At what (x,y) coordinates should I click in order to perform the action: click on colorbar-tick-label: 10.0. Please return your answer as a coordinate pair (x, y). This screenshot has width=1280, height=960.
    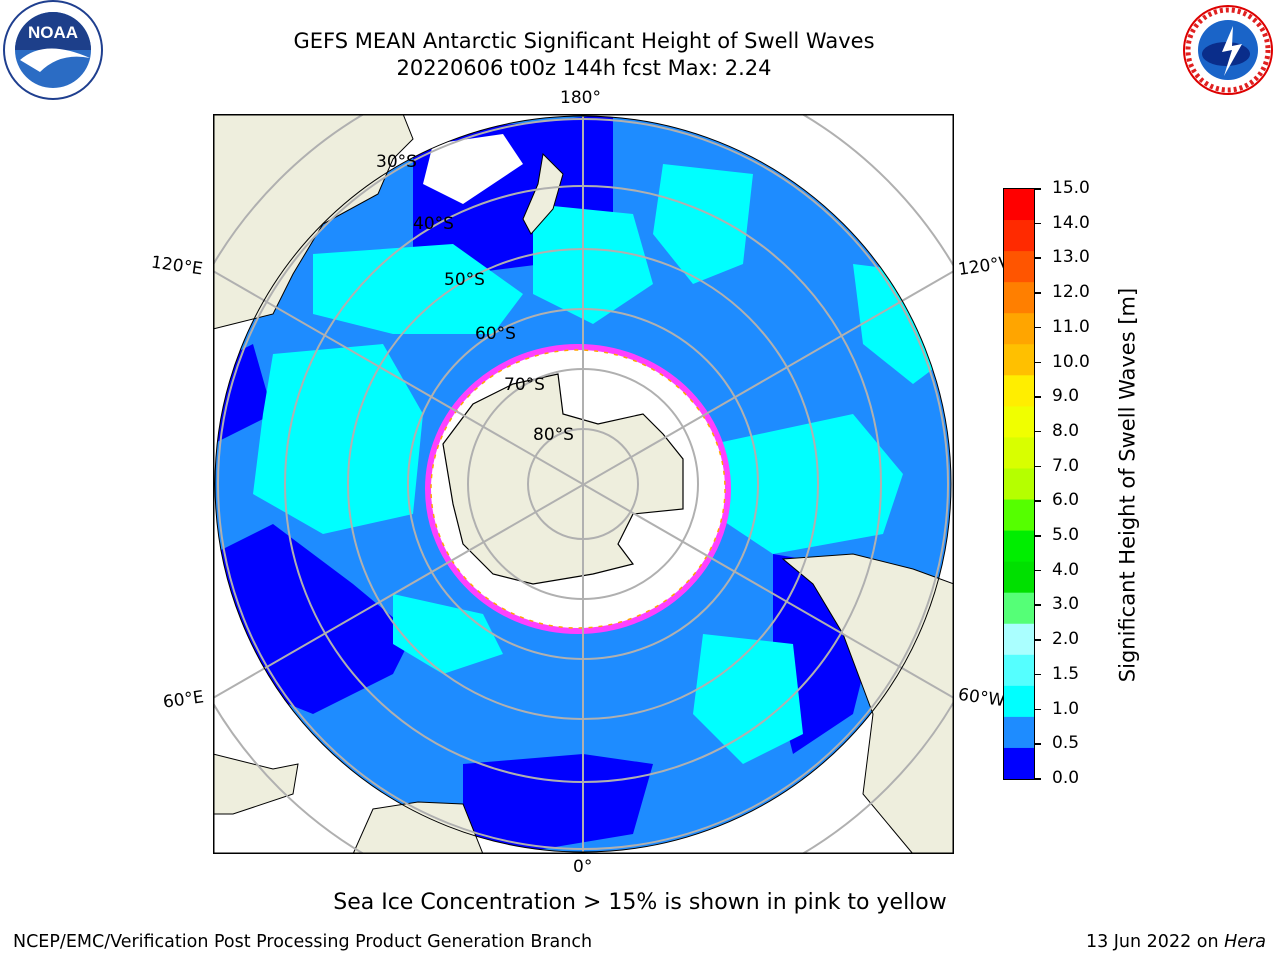
    Looking at the image, I should click on (1071, 361).